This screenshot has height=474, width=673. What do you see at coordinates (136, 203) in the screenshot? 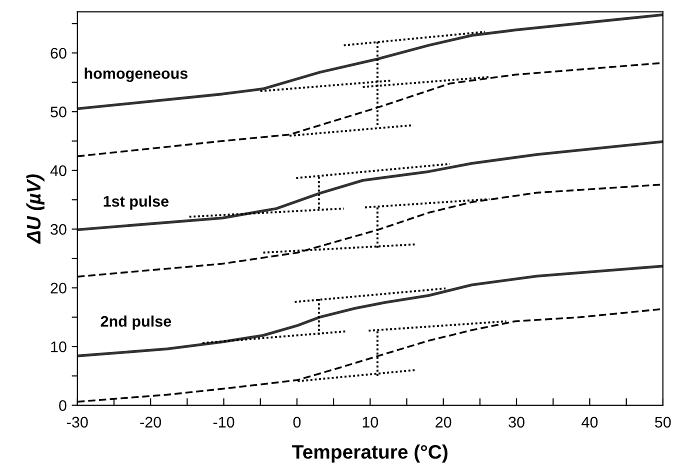
I see `annotation: 1st pulse` at bounding box center [136, 203].